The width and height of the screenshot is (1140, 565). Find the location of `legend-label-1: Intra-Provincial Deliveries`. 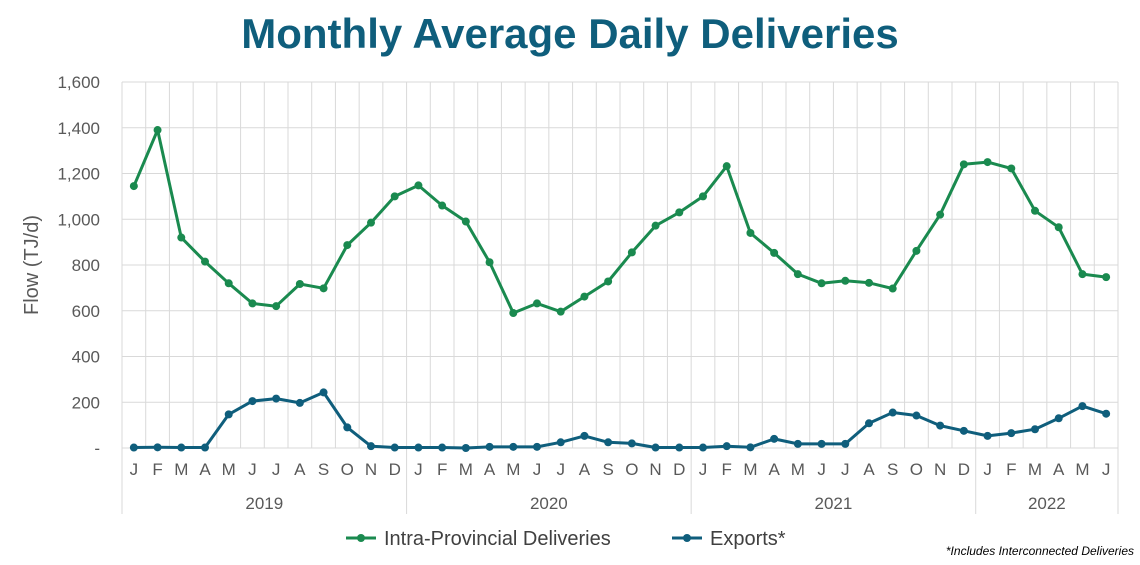

legend-label-1: Intra-Provincial Deliveries is located at coordinates (497, 539).